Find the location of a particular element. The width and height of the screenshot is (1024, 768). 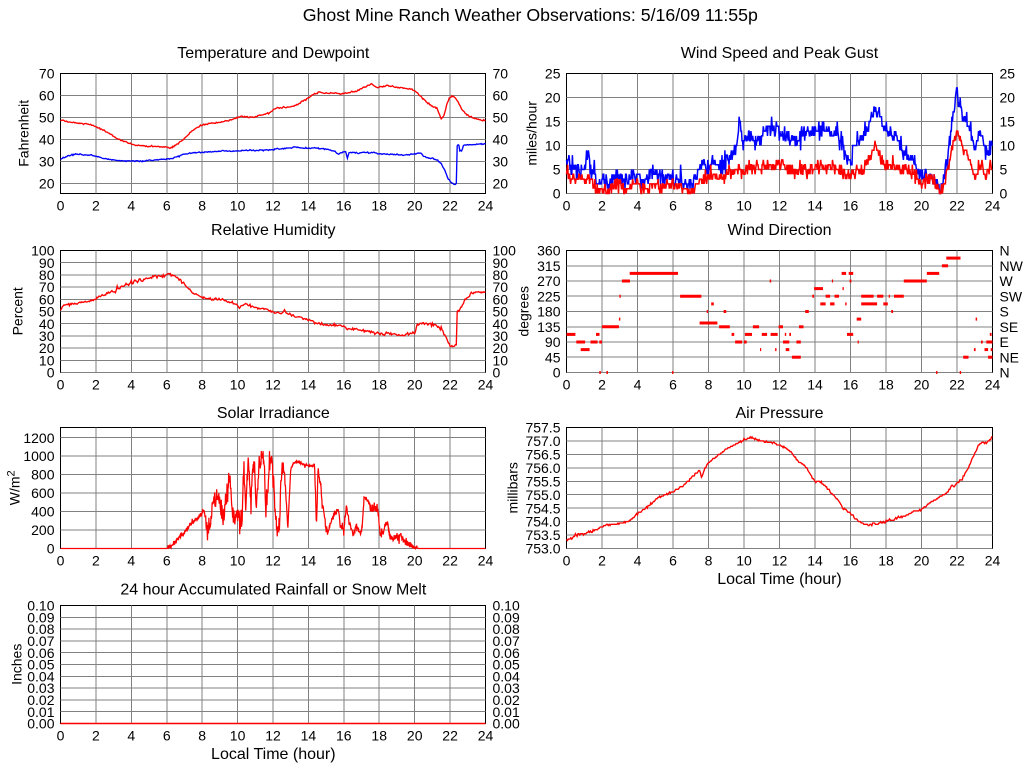

svg-text: 1200 is located at coordinates (38, 438).